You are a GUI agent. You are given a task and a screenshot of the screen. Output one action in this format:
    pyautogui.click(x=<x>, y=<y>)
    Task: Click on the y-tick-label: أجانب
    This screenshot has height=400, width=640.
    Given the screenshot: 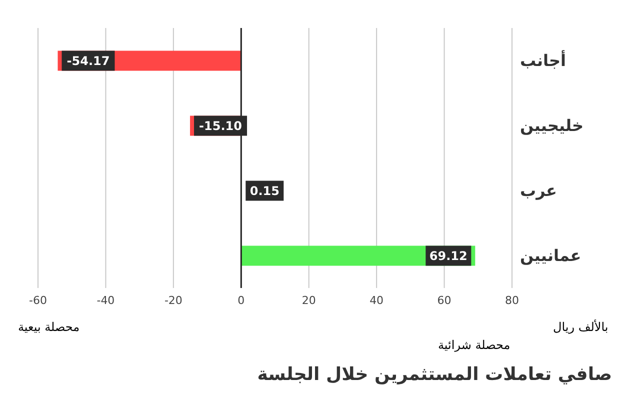 What is the action you would take?
    pyautogui.click(x=543, y=60)
    